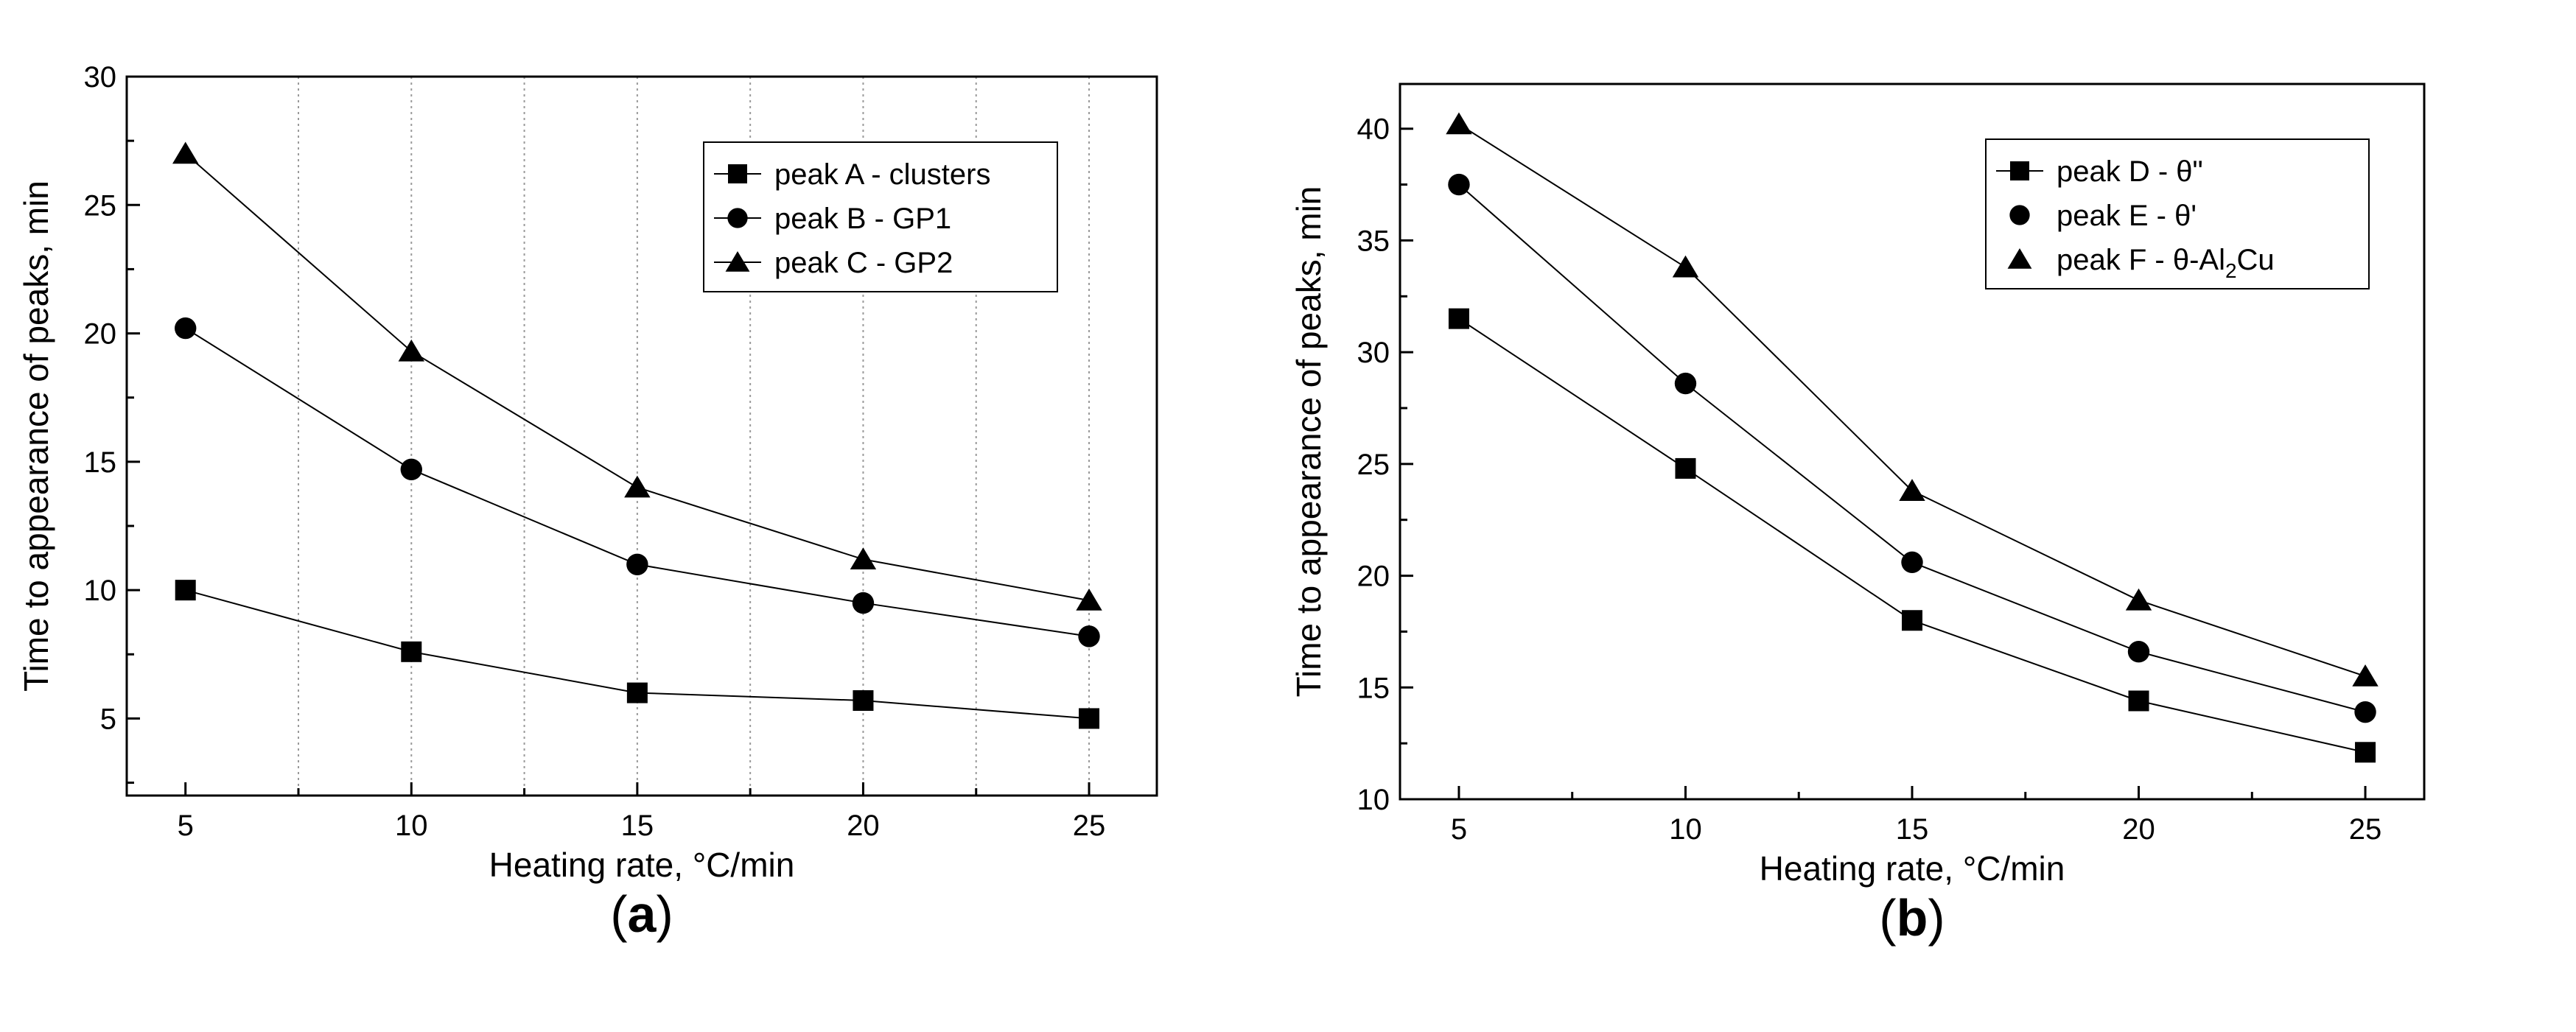 The width and height of the screenshot is (2576, 1032). Describe the element at coordinates (1373, 241) in the screenshot. I see `y-tick-label: 35` at that location.